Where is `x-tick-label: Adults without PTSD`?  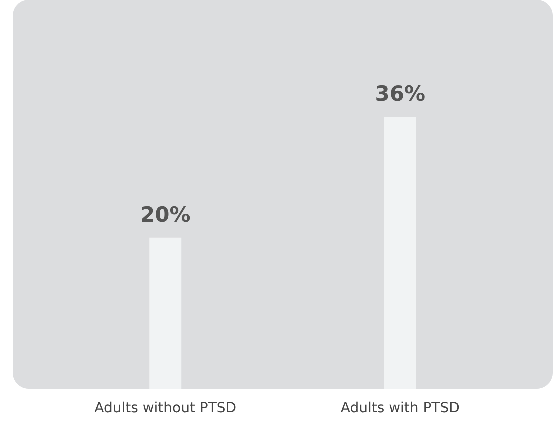
x-tick-label: Adults without PTSD is located at coordinates (165, 408).